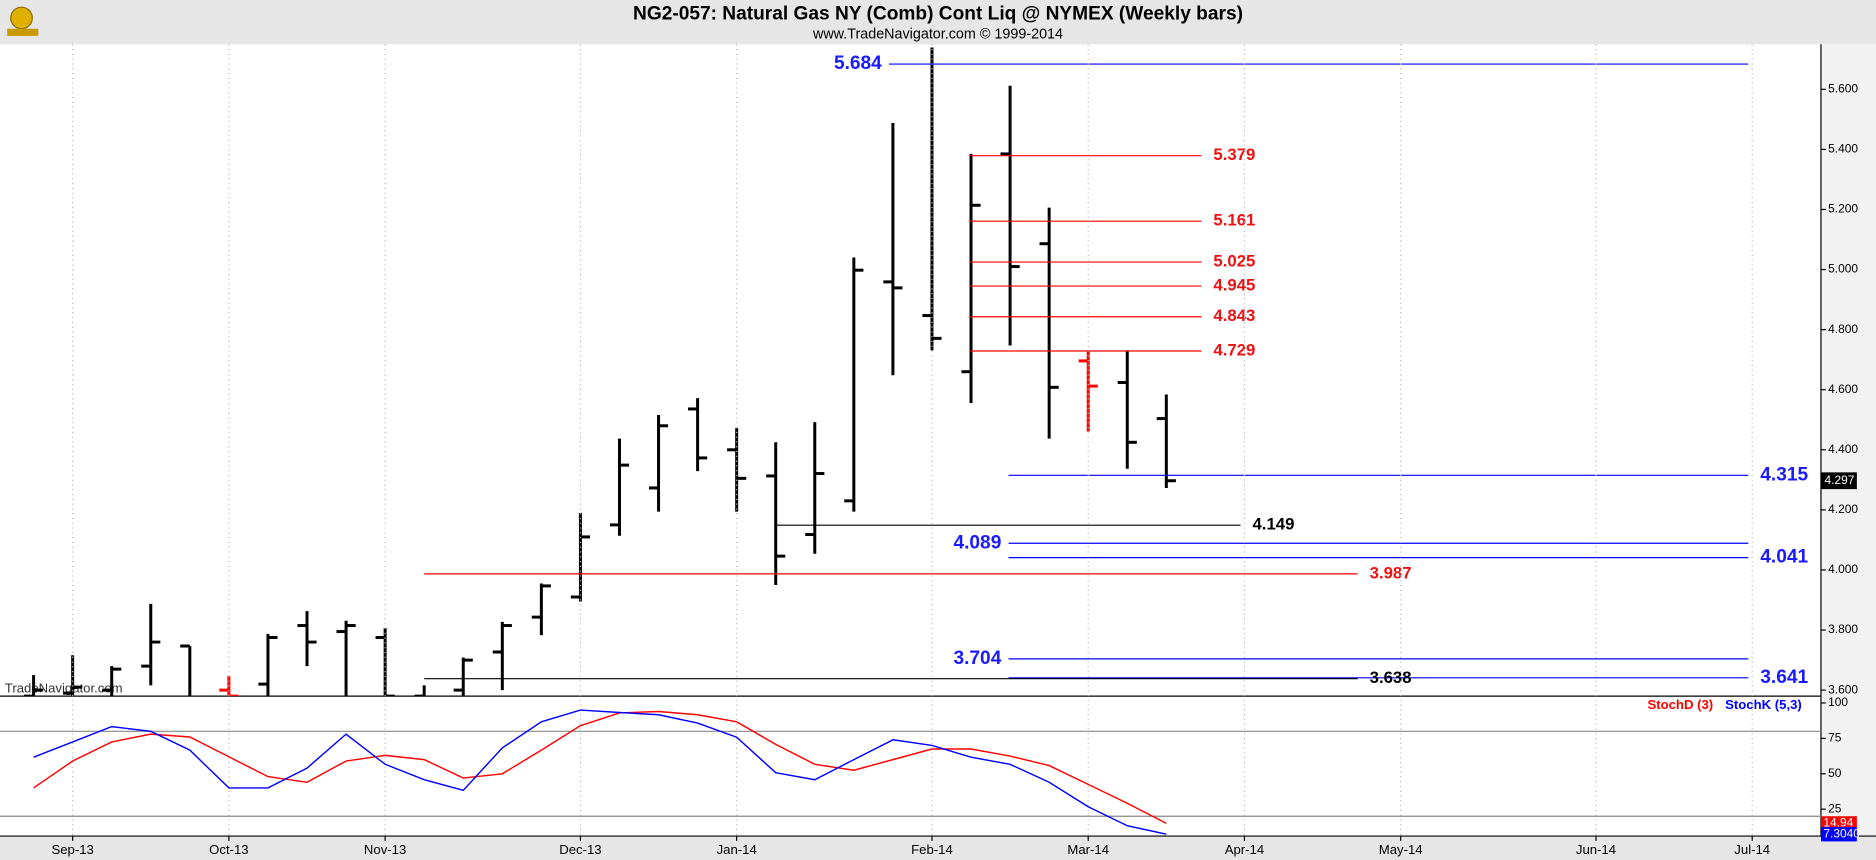 Image resolution: width=1876 pixels, height=860 pixels. Describe the element at coordinates (1596, 849) in the screenshot. I see `x-tick-label: Jun-14` at that location.